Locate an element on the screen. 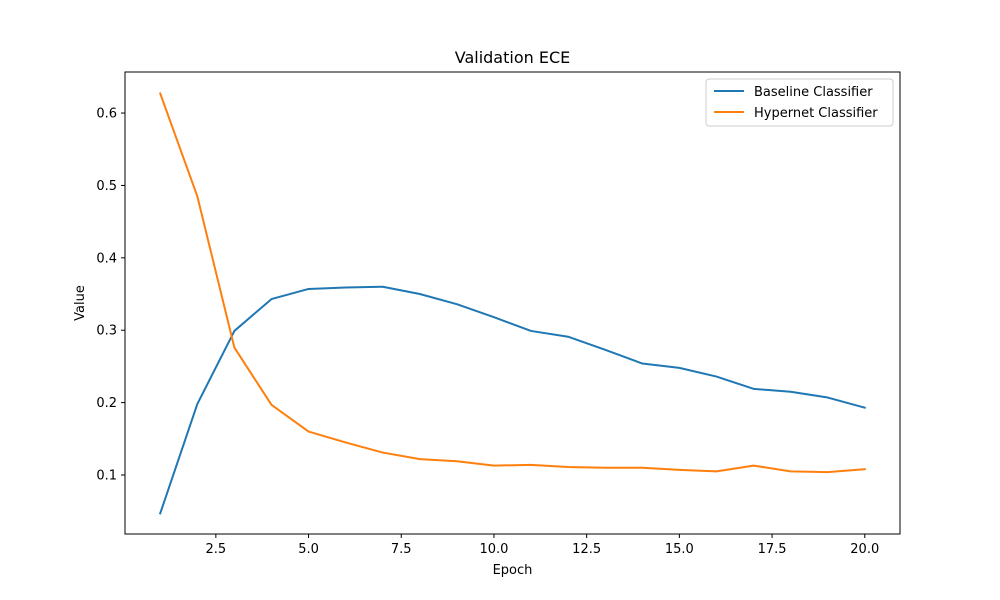  legend-box is located at coordinates (799, 102).